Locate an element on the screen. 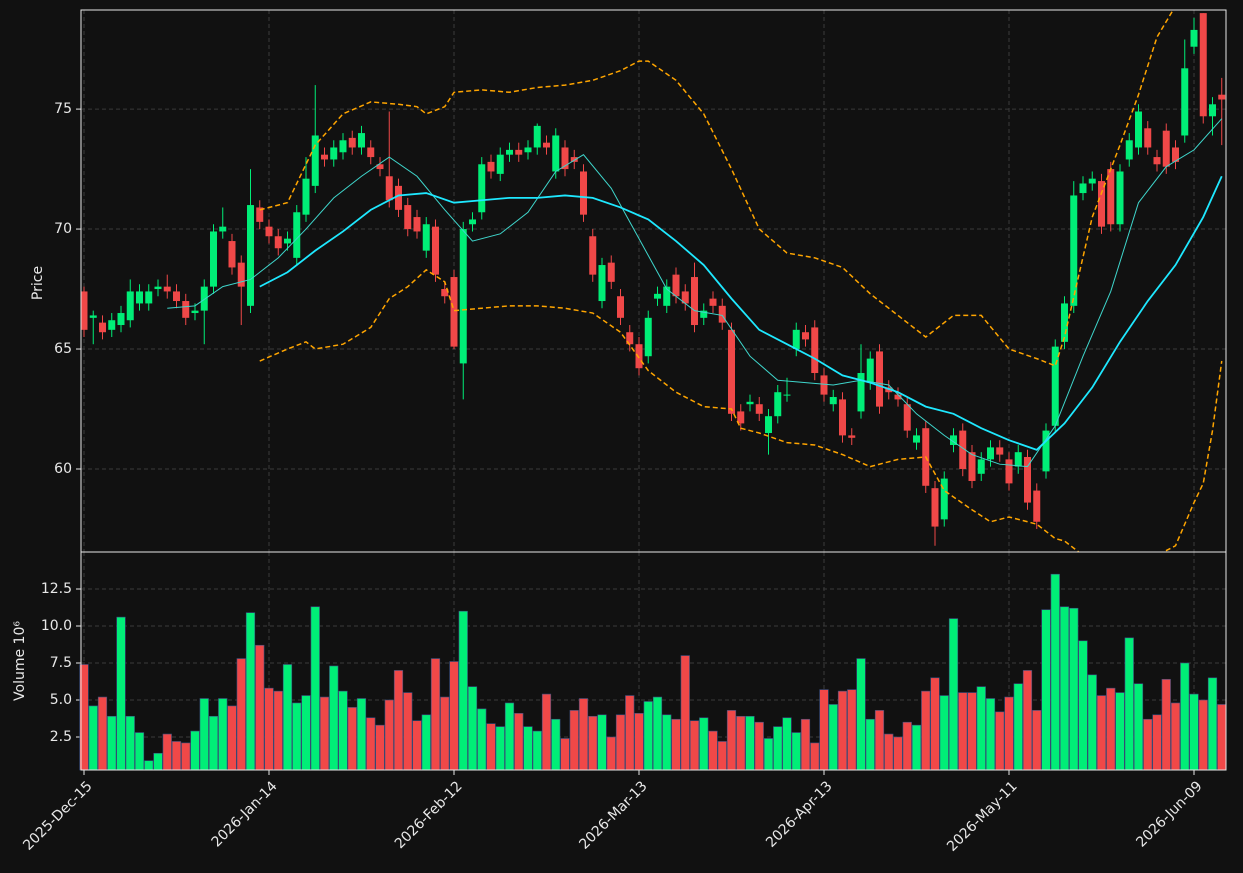 This screenshot has width=1243, height=873. y-tick-label: 2.5 is located at coordinates (61, 737).